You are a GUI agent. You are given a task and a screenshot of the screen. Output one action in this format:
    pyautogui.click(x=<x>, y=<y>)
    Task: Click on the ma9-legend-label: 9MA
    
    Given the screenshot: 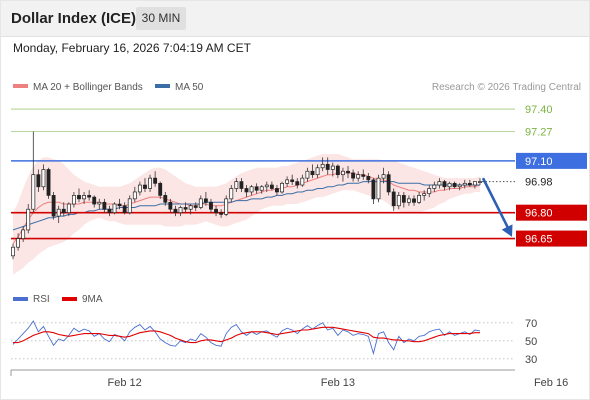 What is the action you would take?
    pyautogui.click(x=92, y=299)
    